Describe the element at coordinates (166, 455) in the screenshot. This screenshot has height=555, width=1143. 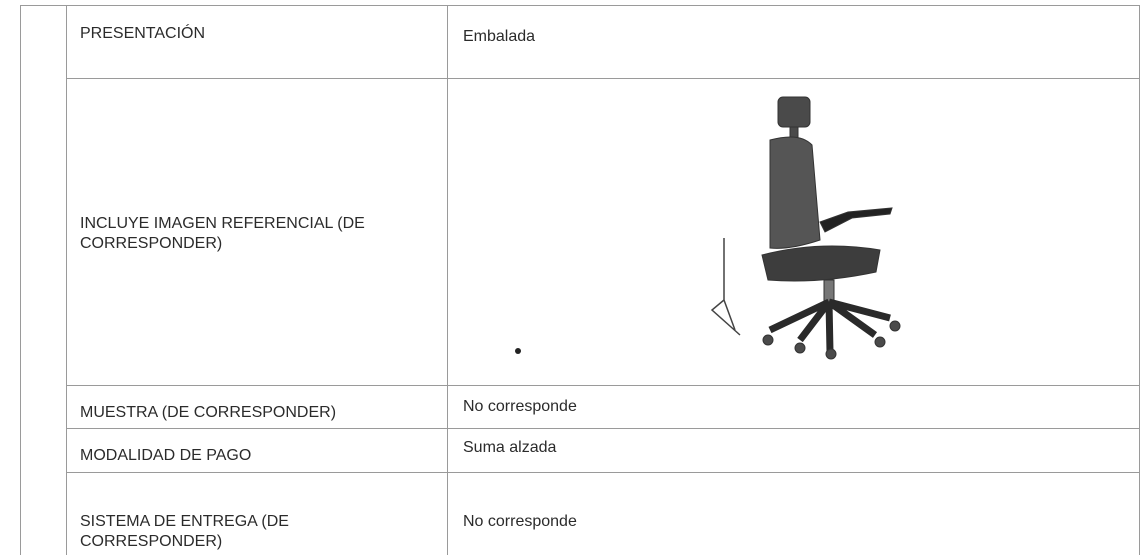
I see `cell-label: MODALIDAD DE PAGO` at that location.